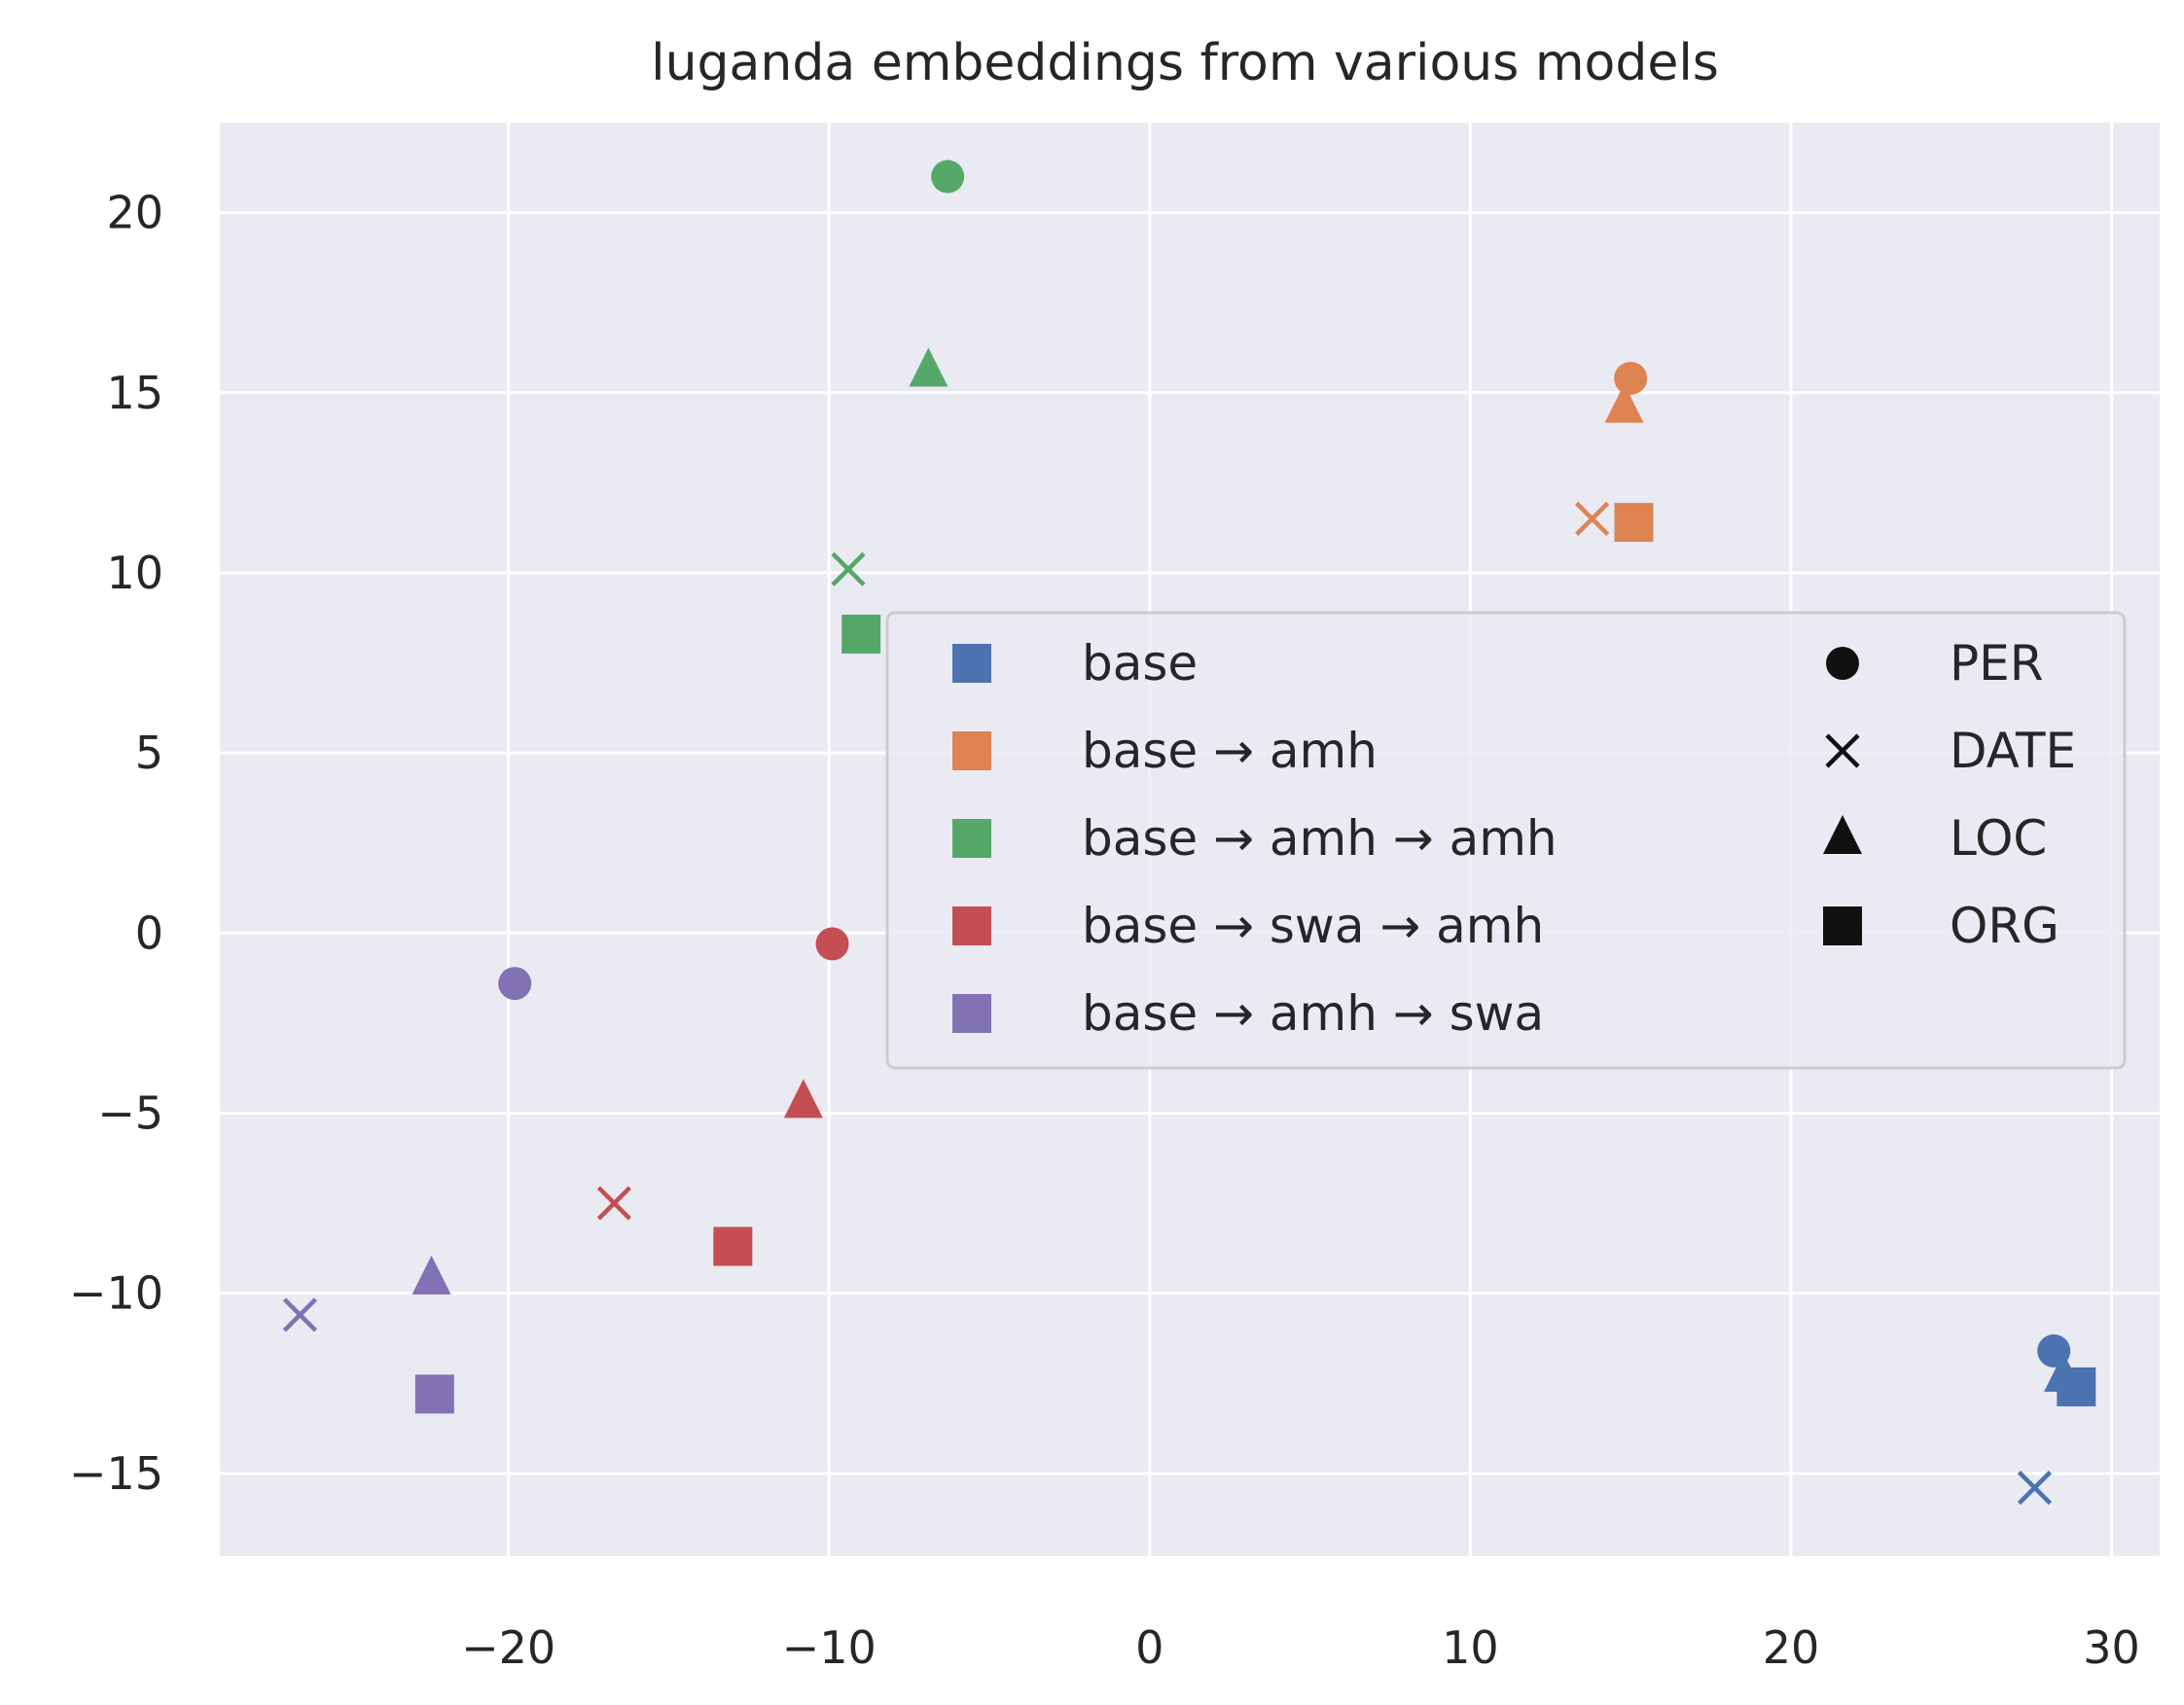 The width and height of the screenshot is (2184, 1705). What do you see at coordinates (116, 1293) in the screenshot?
I see `y-tick-label: −10` at bounding box center [116, 1293].